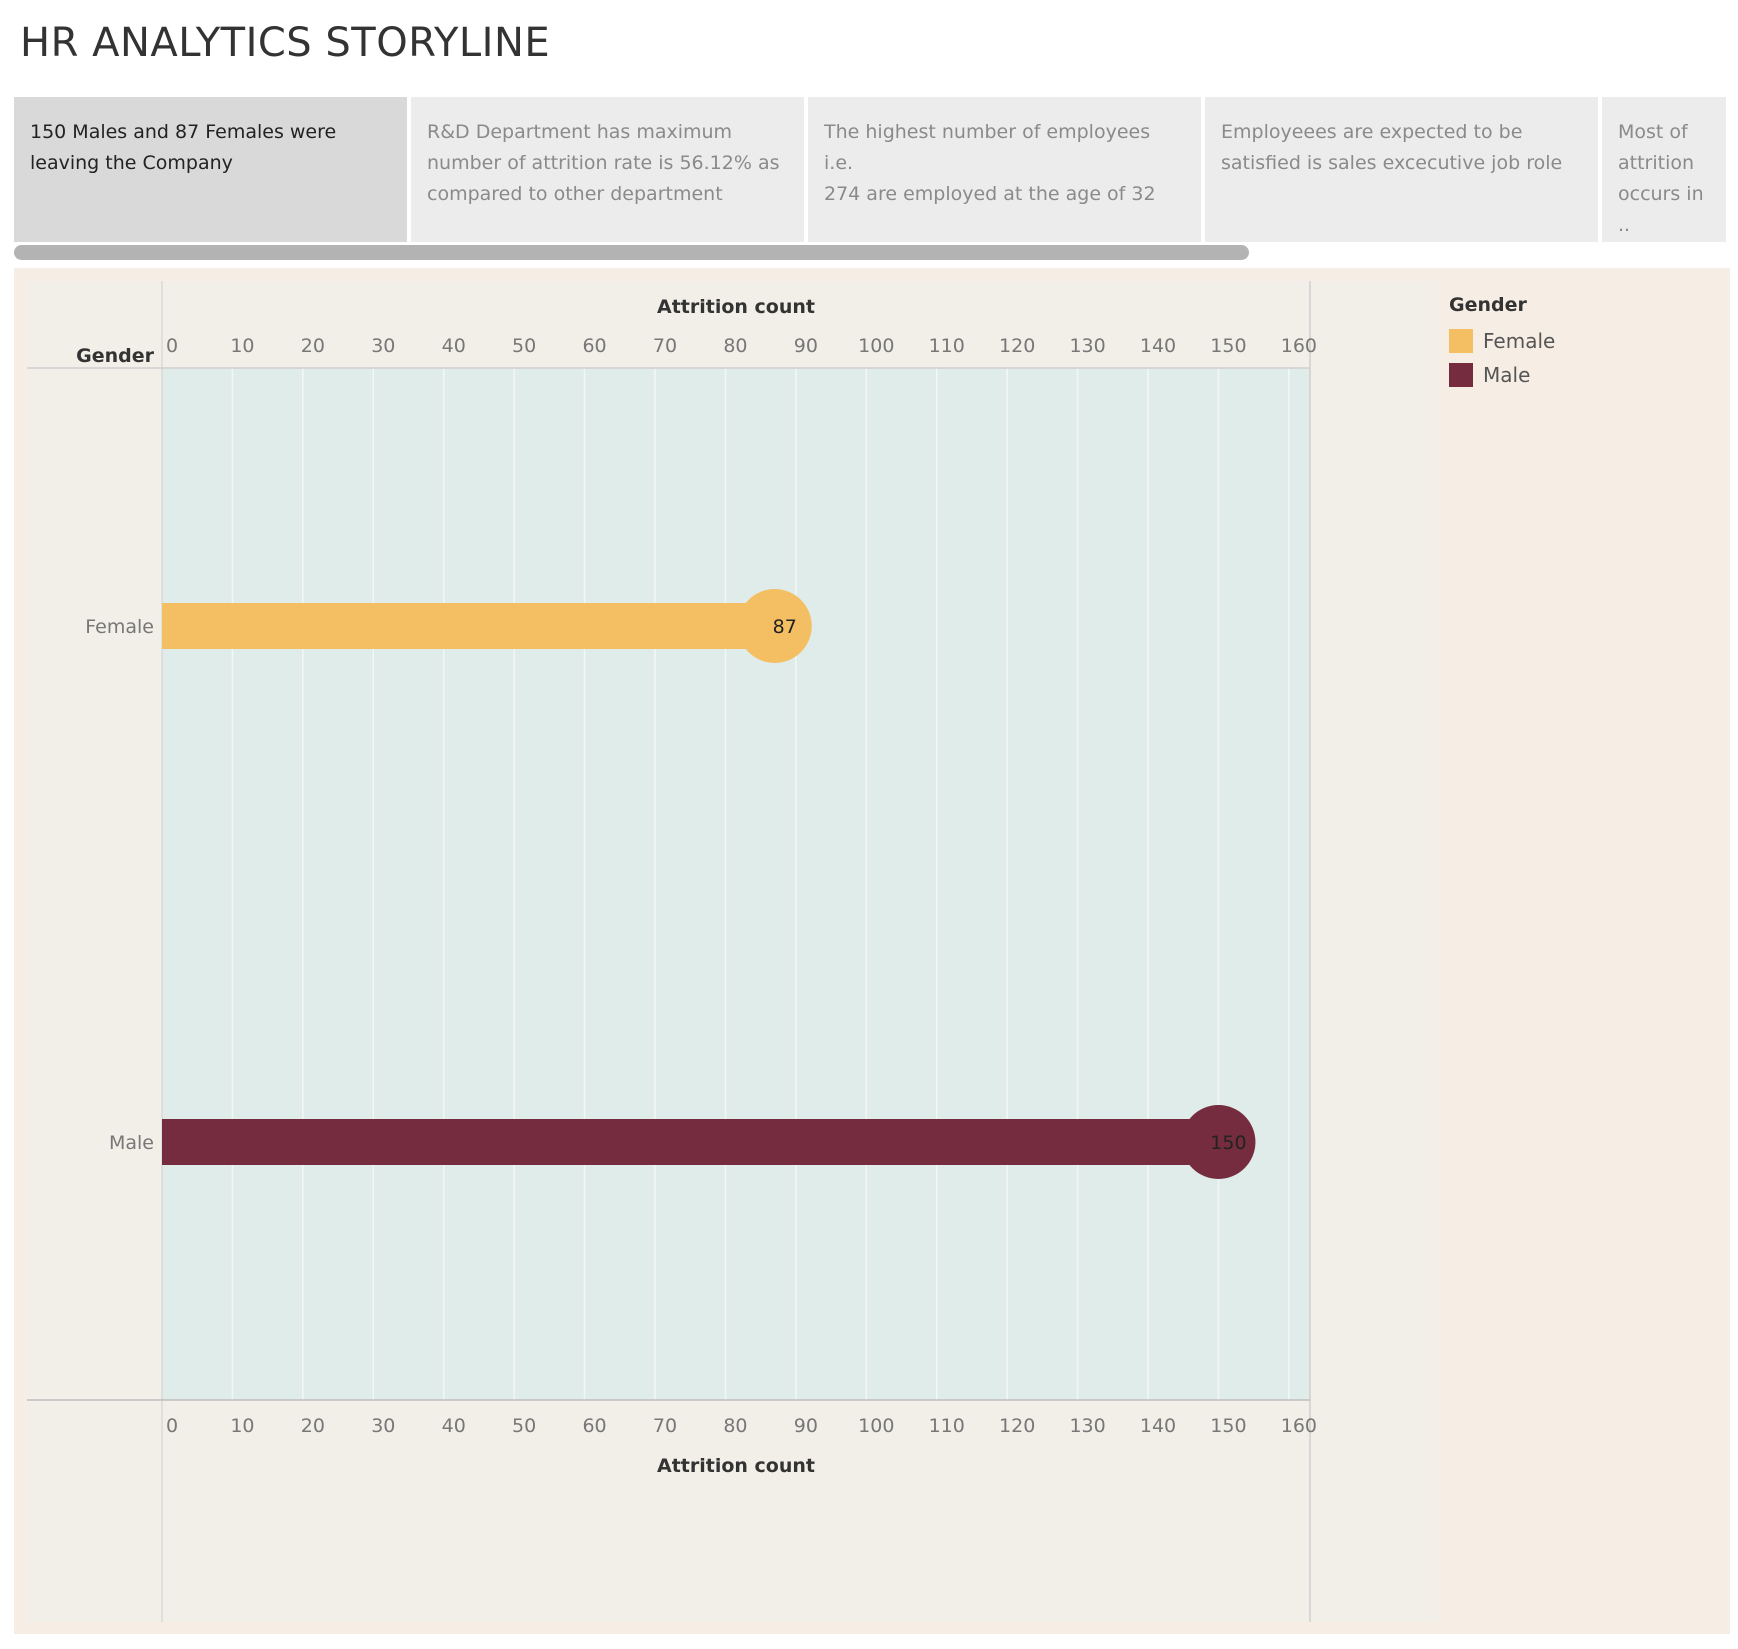 This screenshot has width=1738, height=1649. What do you see at coordinates (1087, 1426) in the screenshot?
I see `bottom-tick-label: 130` at bounding box center [1087, 1426].